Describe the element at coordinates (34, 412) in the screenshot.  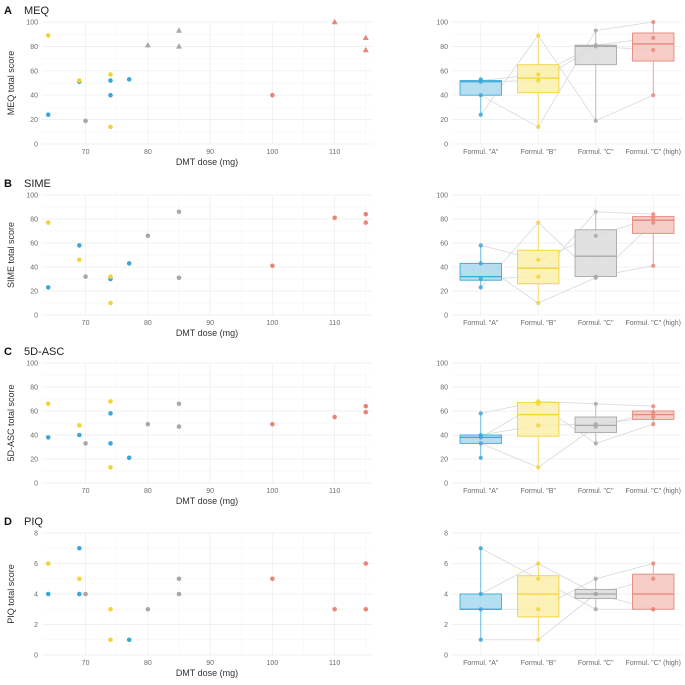
I see `scatter-ytick-label: 60` at that location.